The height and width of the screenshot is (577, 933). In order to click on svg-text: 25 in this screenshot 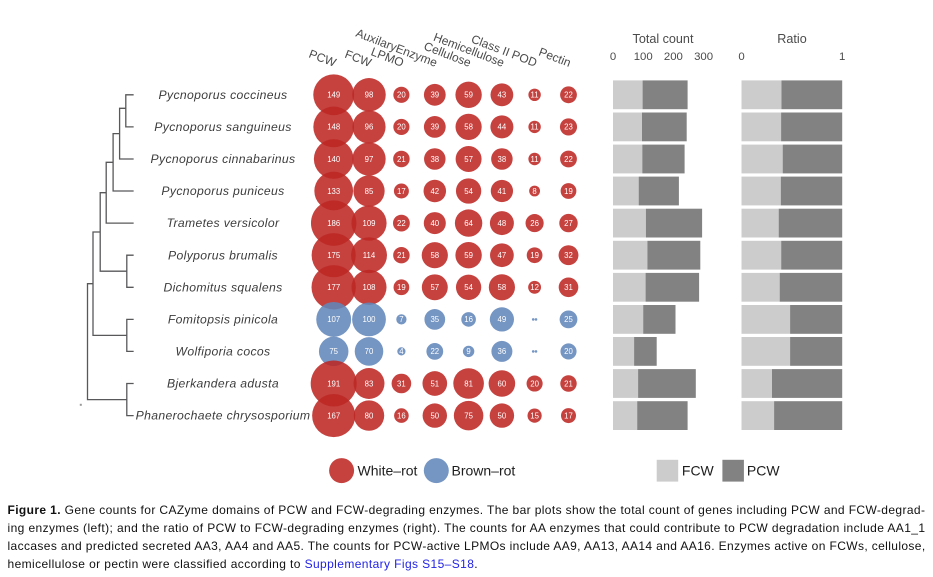, I will do `click(568, 319)`.